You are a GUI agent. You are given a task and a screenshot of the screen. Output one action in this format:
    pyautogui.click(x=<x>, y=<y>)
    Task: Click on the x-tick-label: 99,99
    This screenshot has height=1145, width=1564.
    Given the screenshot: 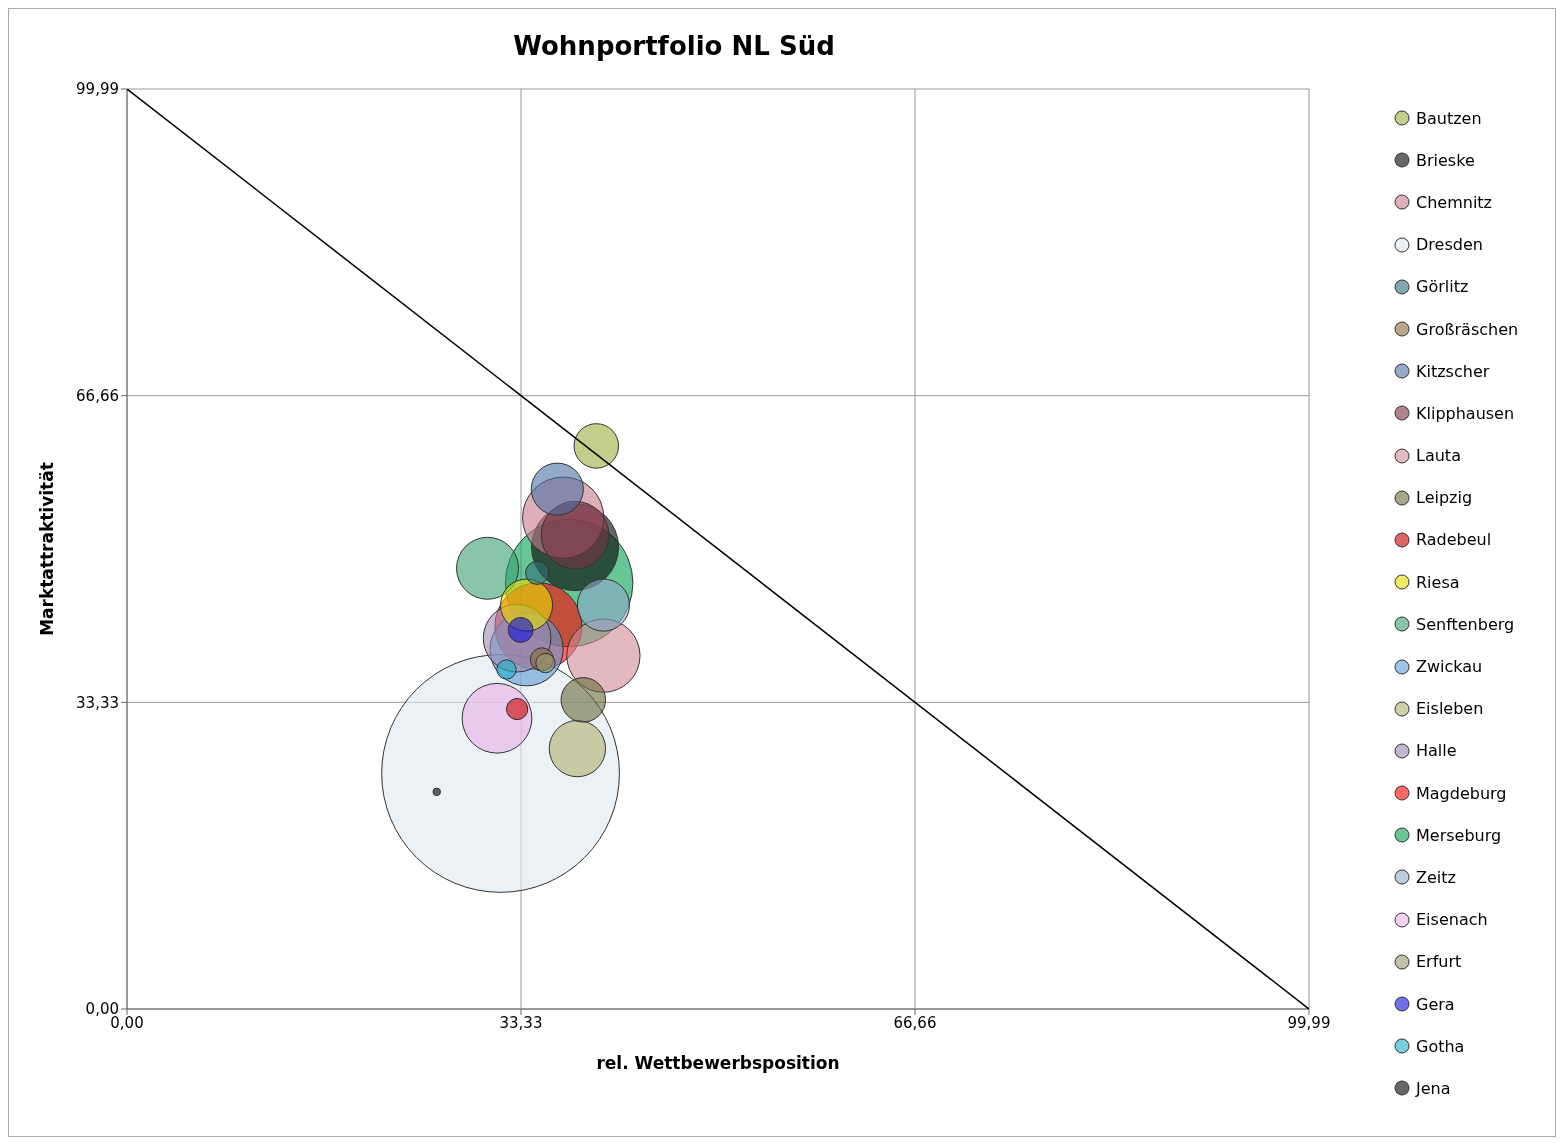 What is the action you would take?
    pyautogui.click(x=1309, y=1022)
    